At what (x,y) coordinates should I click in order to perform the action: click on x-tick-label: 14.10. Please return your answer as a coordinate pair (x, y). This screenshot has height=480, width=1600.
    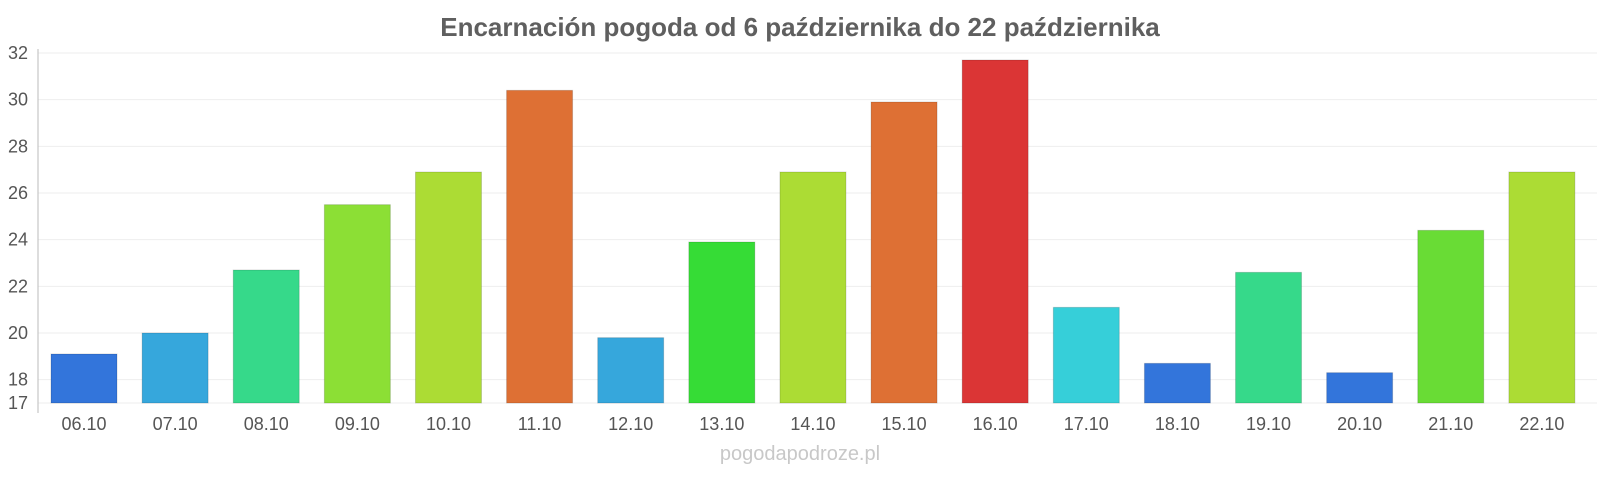
    Looking at the image, I should click on (812, 424).